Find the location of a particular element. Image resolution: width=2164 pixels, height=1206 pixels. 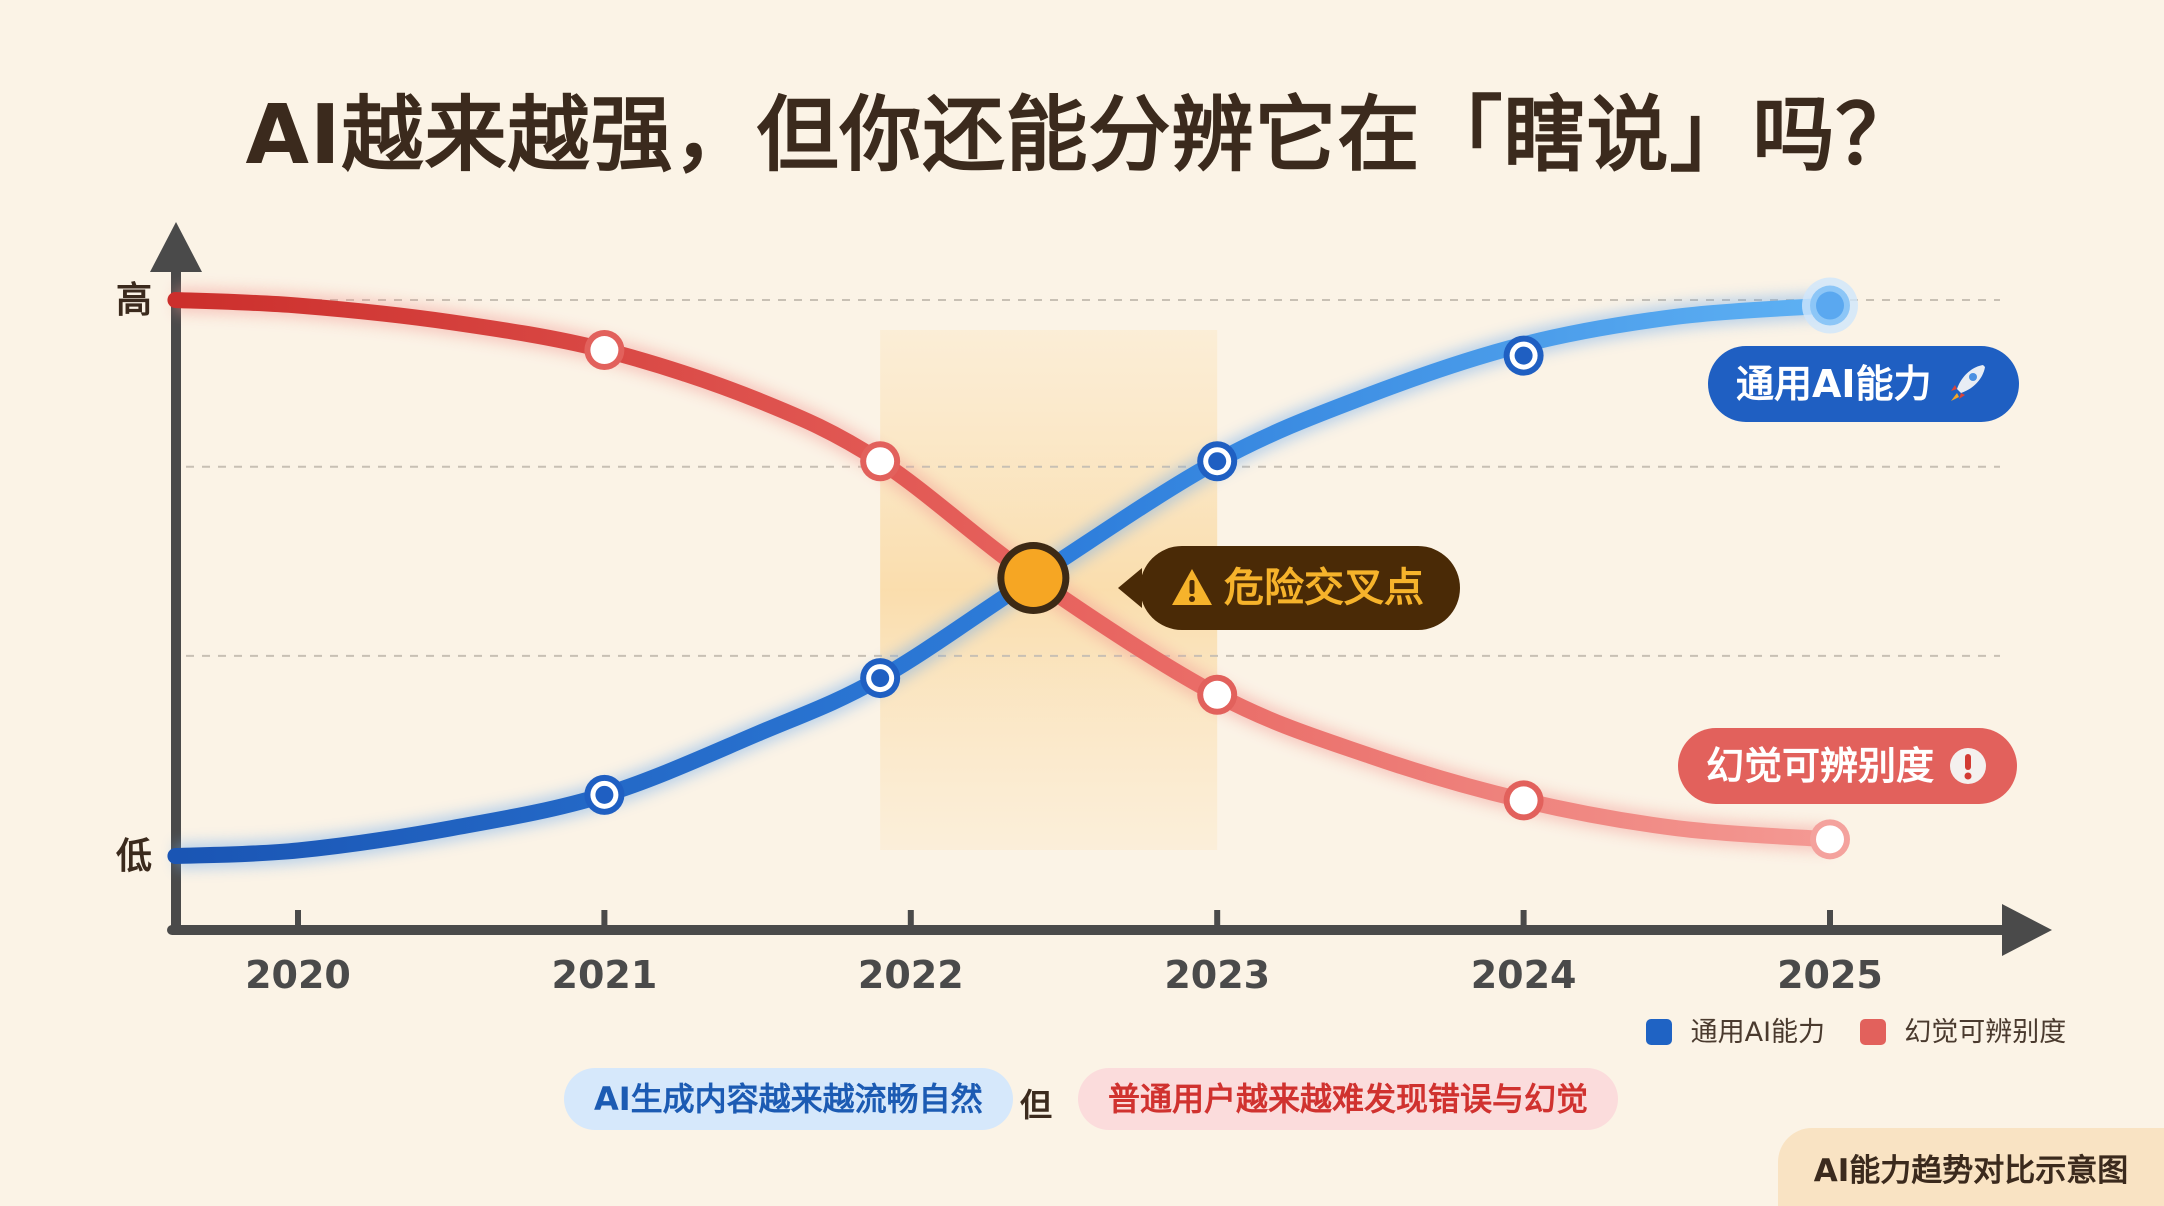

blue-series-label: 通用AI能力 is located at coordinates (1834, 384).